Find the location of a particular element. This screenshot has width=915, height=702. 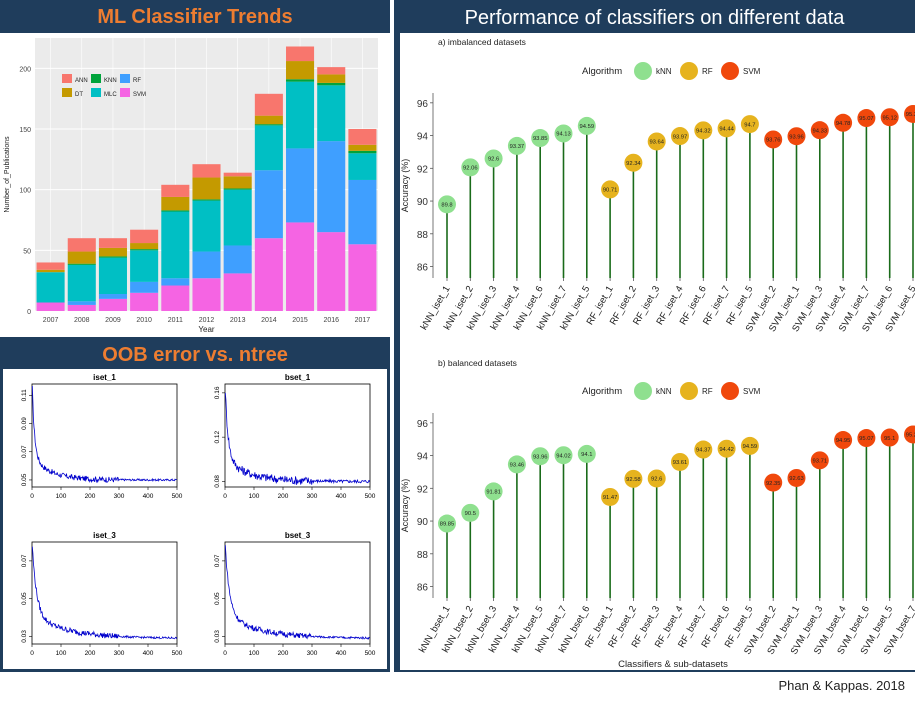

legend-swatch is located at coordinates (67, 78).